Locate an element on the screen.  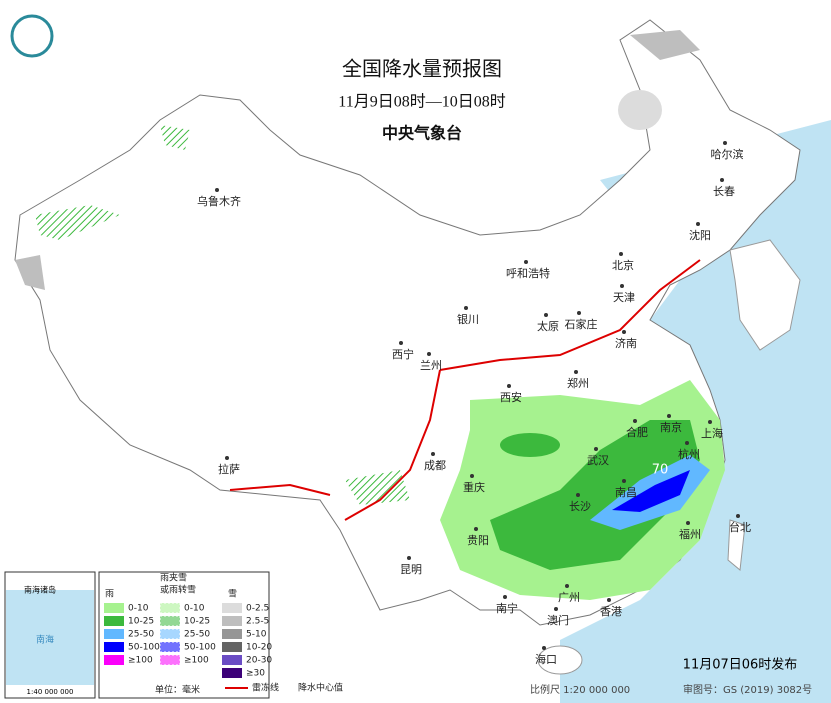
city-label: 武汉 is located at coordinates (598, 460).